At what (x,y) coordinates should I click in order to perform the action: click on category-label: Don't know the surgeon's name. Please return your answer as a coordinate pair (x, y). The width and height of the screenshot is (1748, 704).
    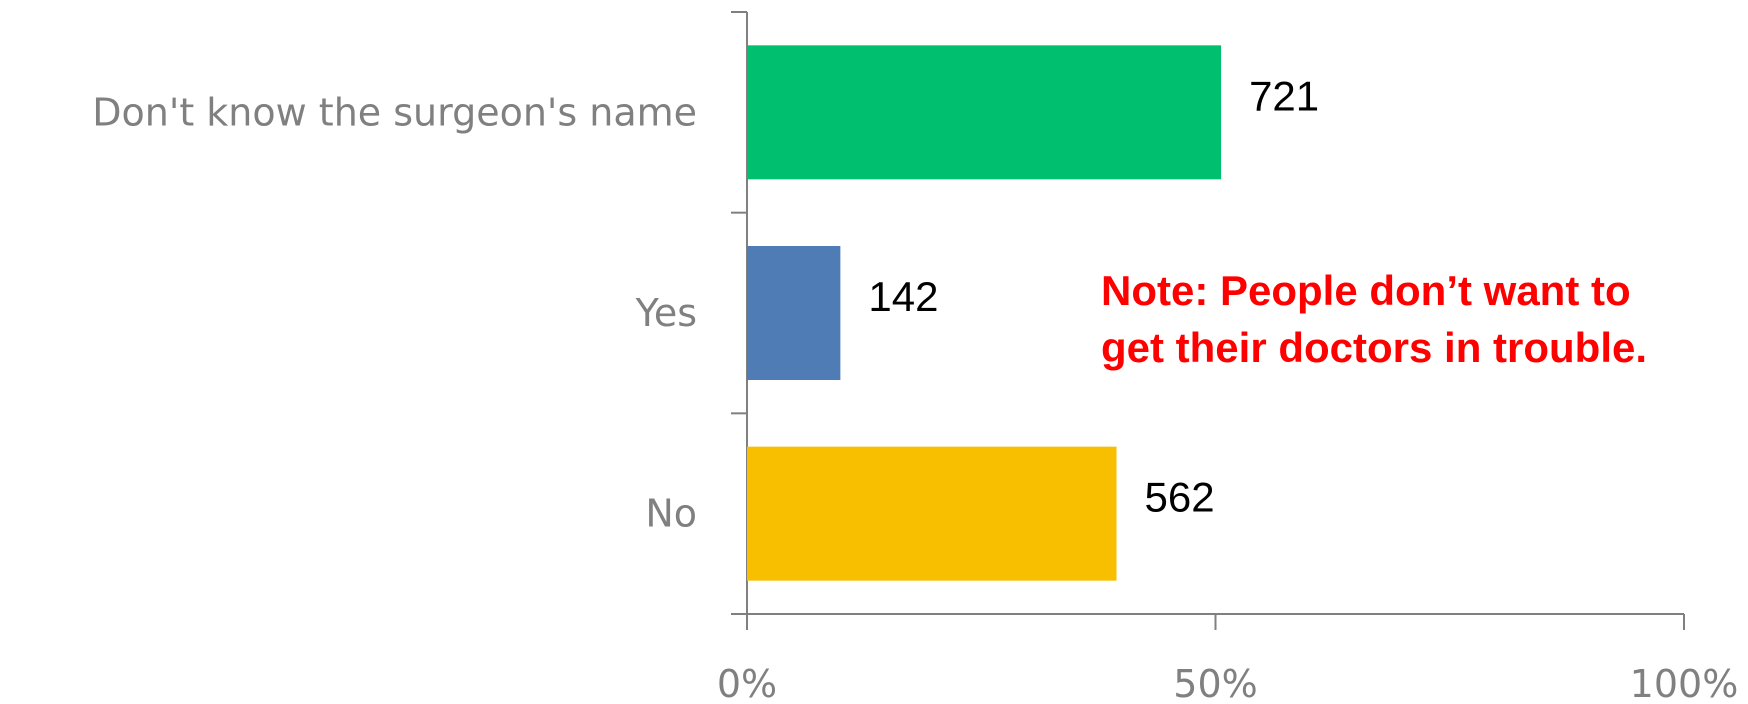
    Looking at the image, I should click on (394, 112).